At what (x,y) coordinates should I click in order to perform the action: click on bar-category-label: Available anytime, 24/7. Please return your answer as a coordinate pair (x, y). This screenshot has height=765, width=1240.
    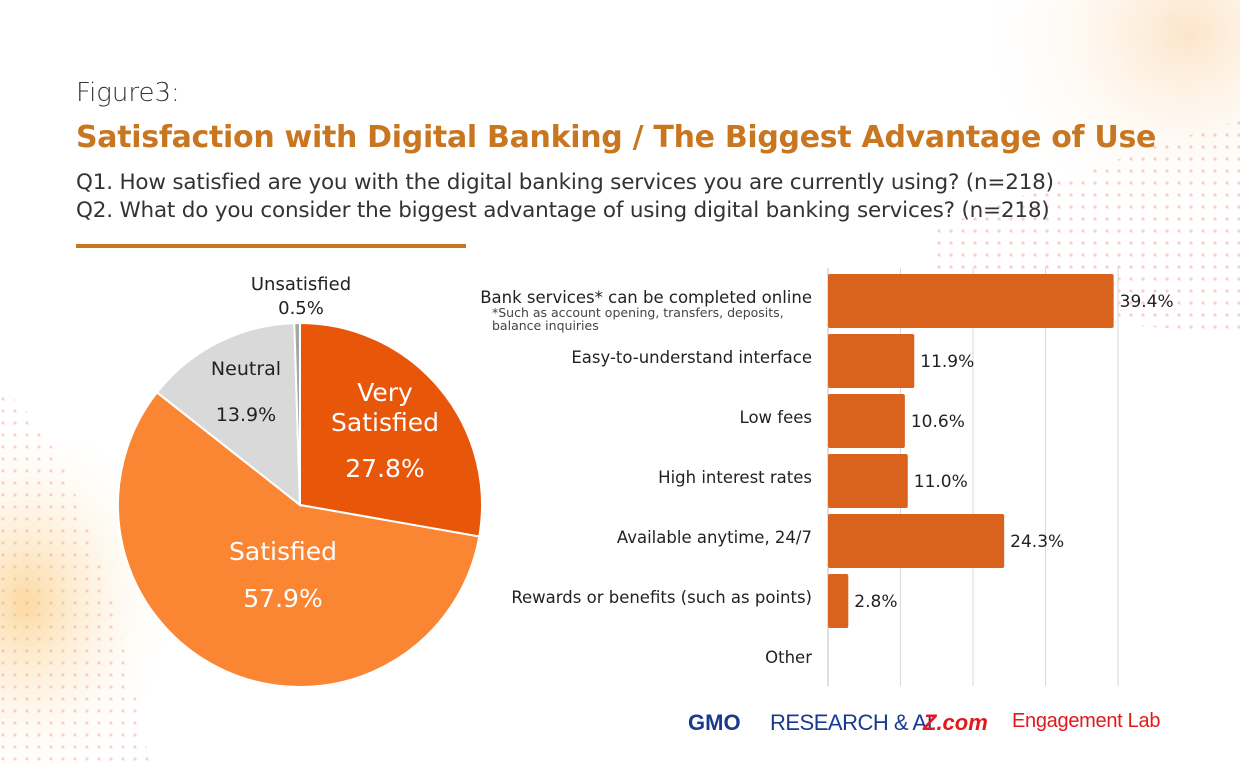
    Looking at the image, I should click on (714, 537).